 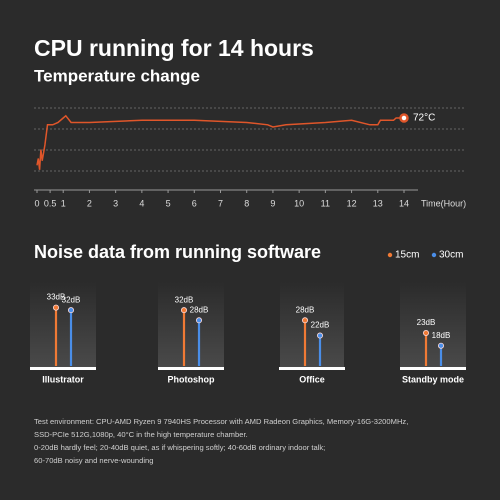 I want to click on x-tick-label: 8, so click(x=246, y=203).